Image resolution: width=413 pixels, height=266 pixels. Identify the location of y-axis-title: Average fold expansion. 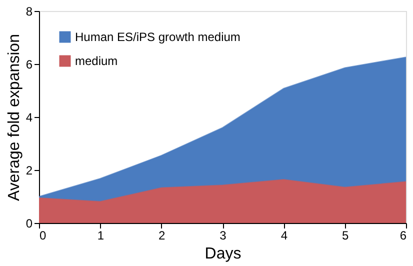
(14, 117).